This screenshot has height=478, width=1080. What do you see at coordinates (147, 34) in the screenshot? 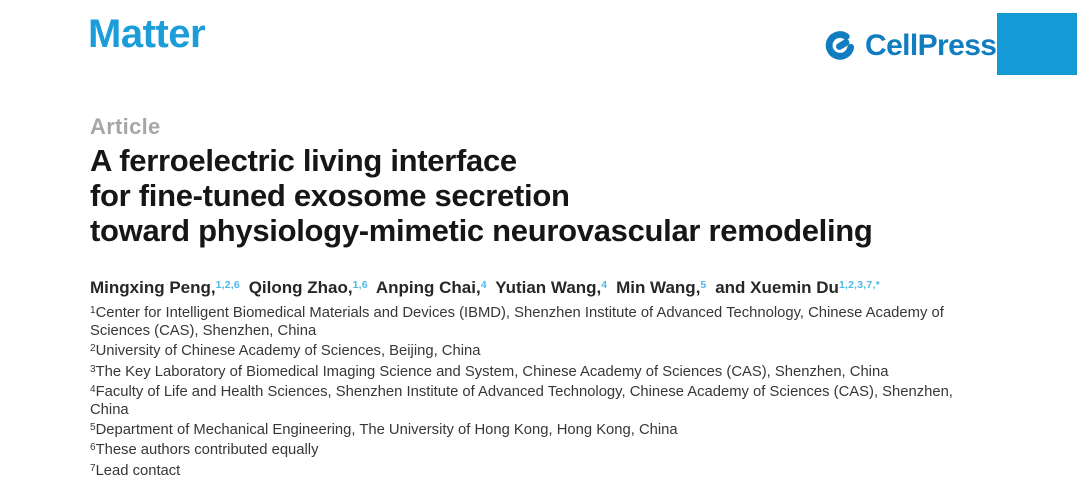
I see `journal-wordmark: Matter` at bounding box center [147, 34].